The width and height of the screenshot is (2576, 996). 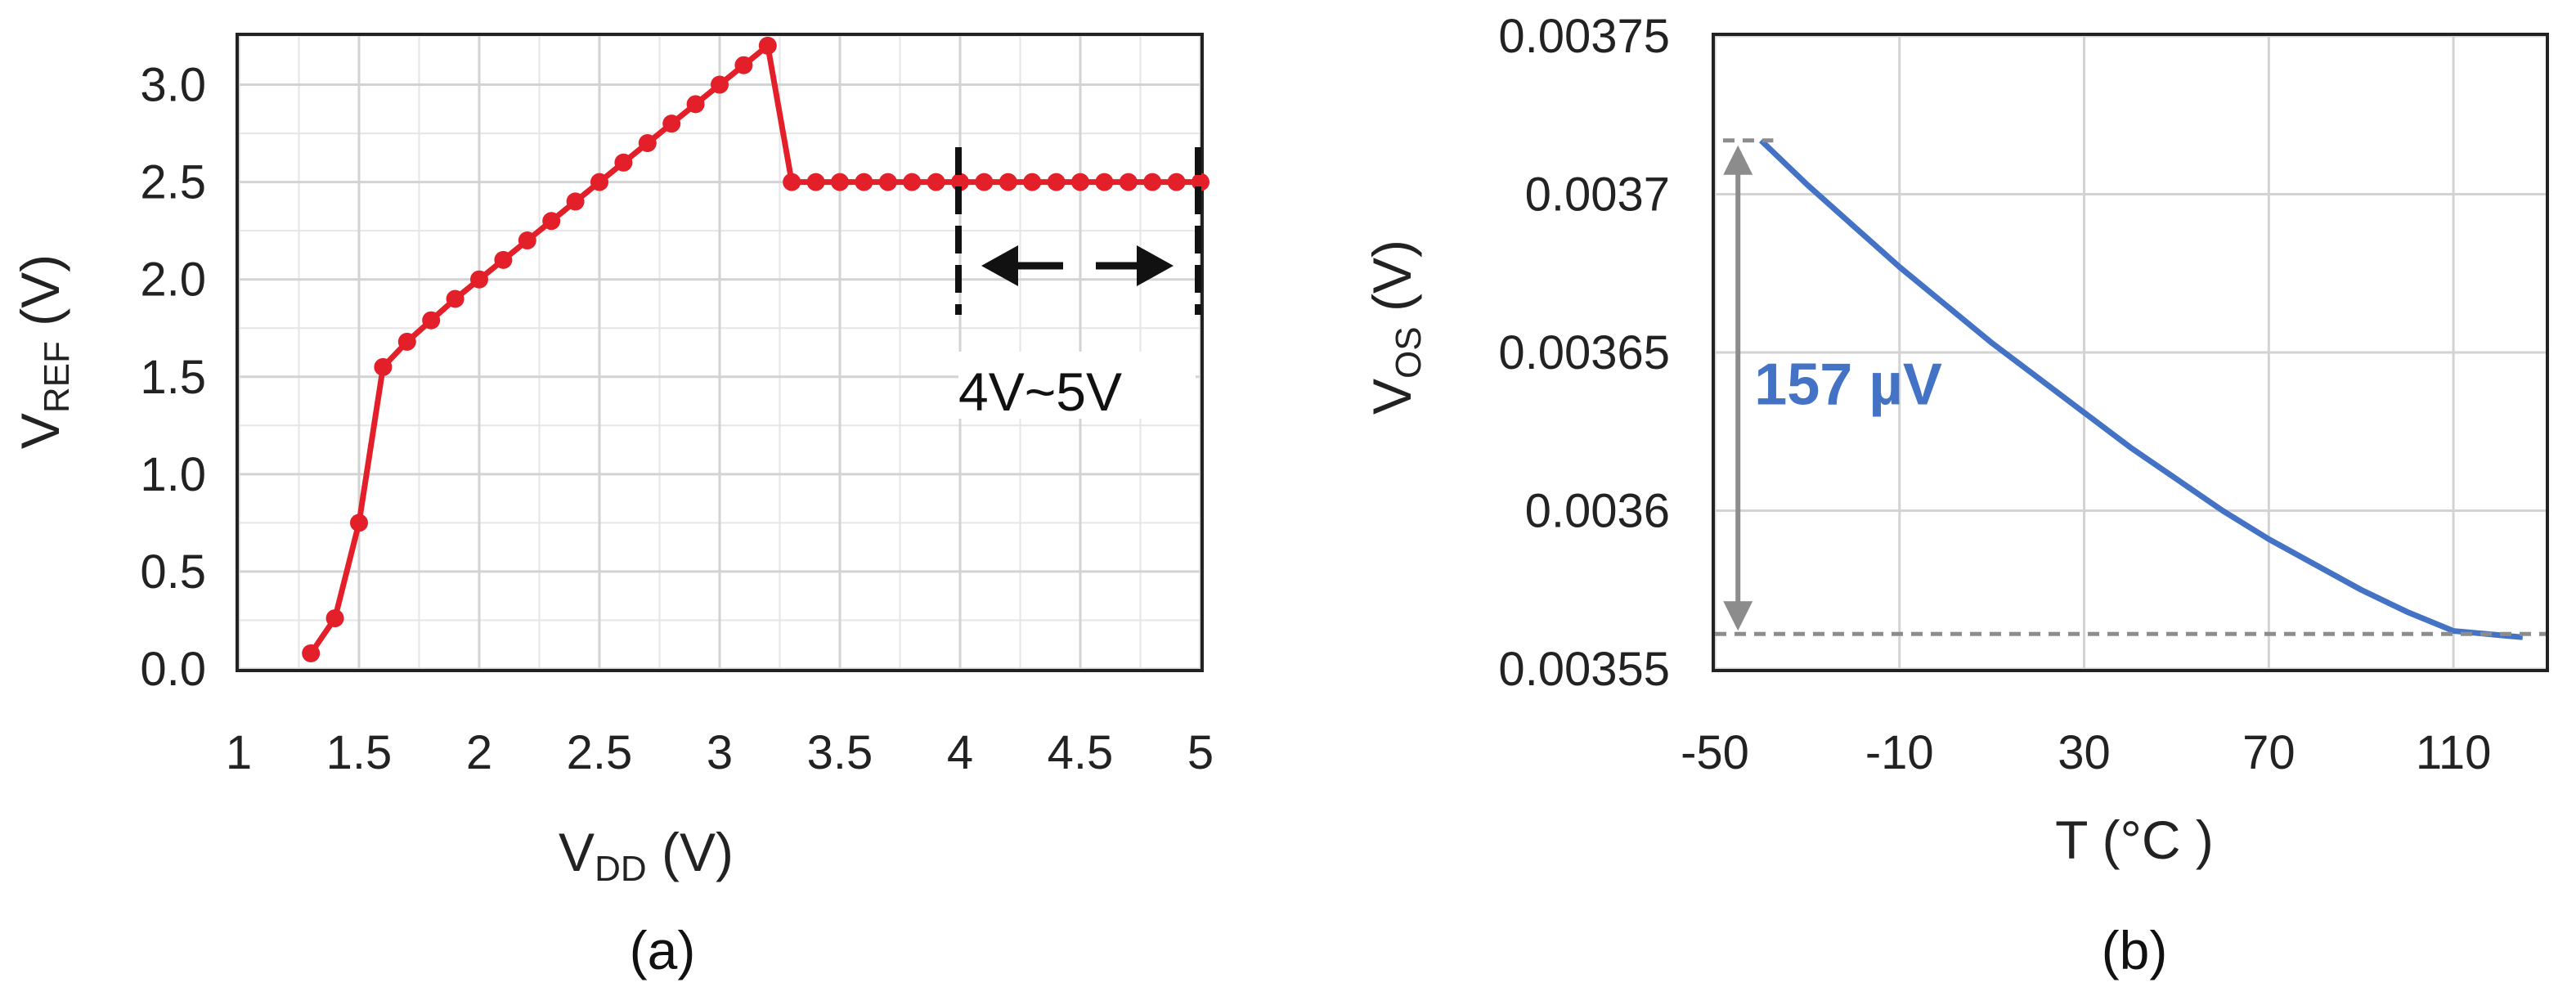 I want to click on x-tick-label: 4.5, so click(x=1081, y=753).